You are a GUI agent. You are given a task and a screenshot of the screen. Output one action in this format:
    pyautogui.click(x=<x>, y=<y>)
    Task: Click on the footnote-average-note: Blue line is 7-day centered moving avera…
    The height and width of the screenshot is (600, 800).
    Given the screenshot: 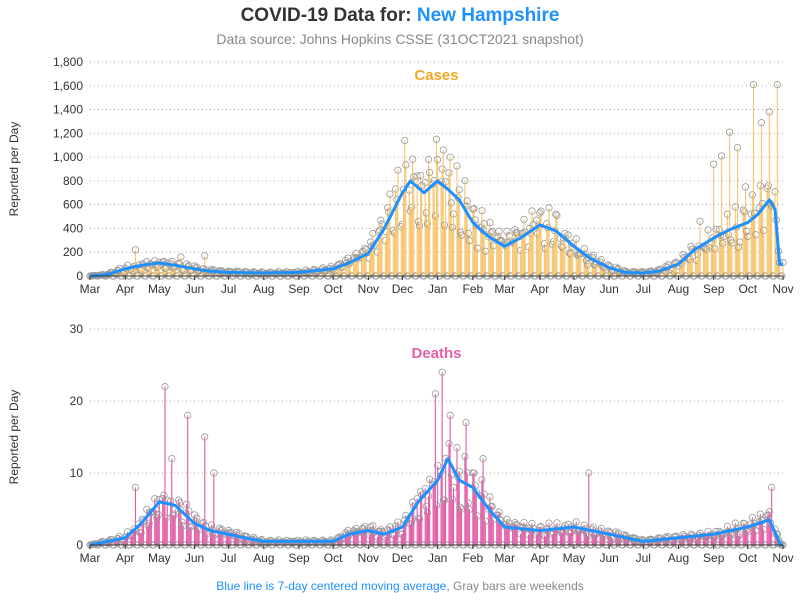 What is the action you would take?
    pyautogui.click(x=333, y=586)
    